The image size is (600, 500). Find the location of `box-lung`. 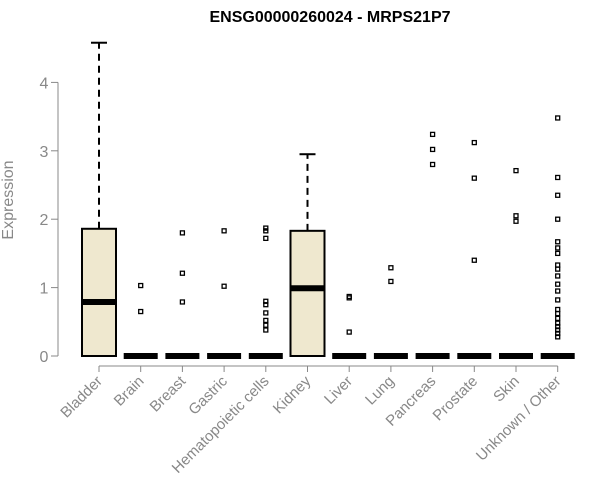

box-lung is located at coordinates (390, 312).